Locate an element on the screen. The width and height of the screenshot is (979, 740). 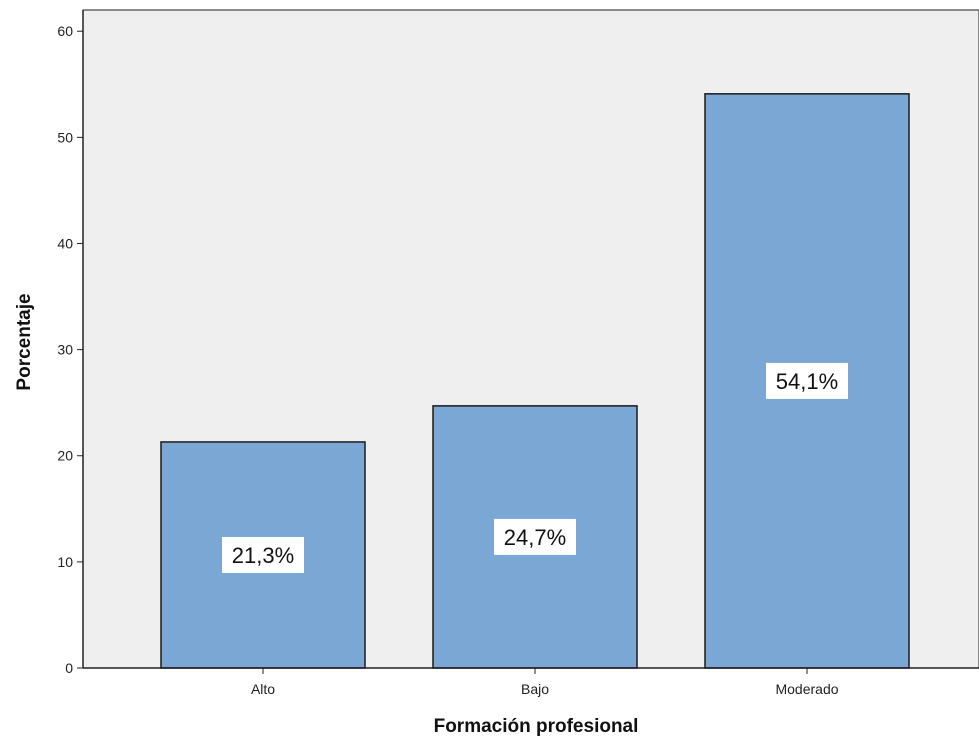
y-tick-label: 40 is located at coordinates (65, 243).